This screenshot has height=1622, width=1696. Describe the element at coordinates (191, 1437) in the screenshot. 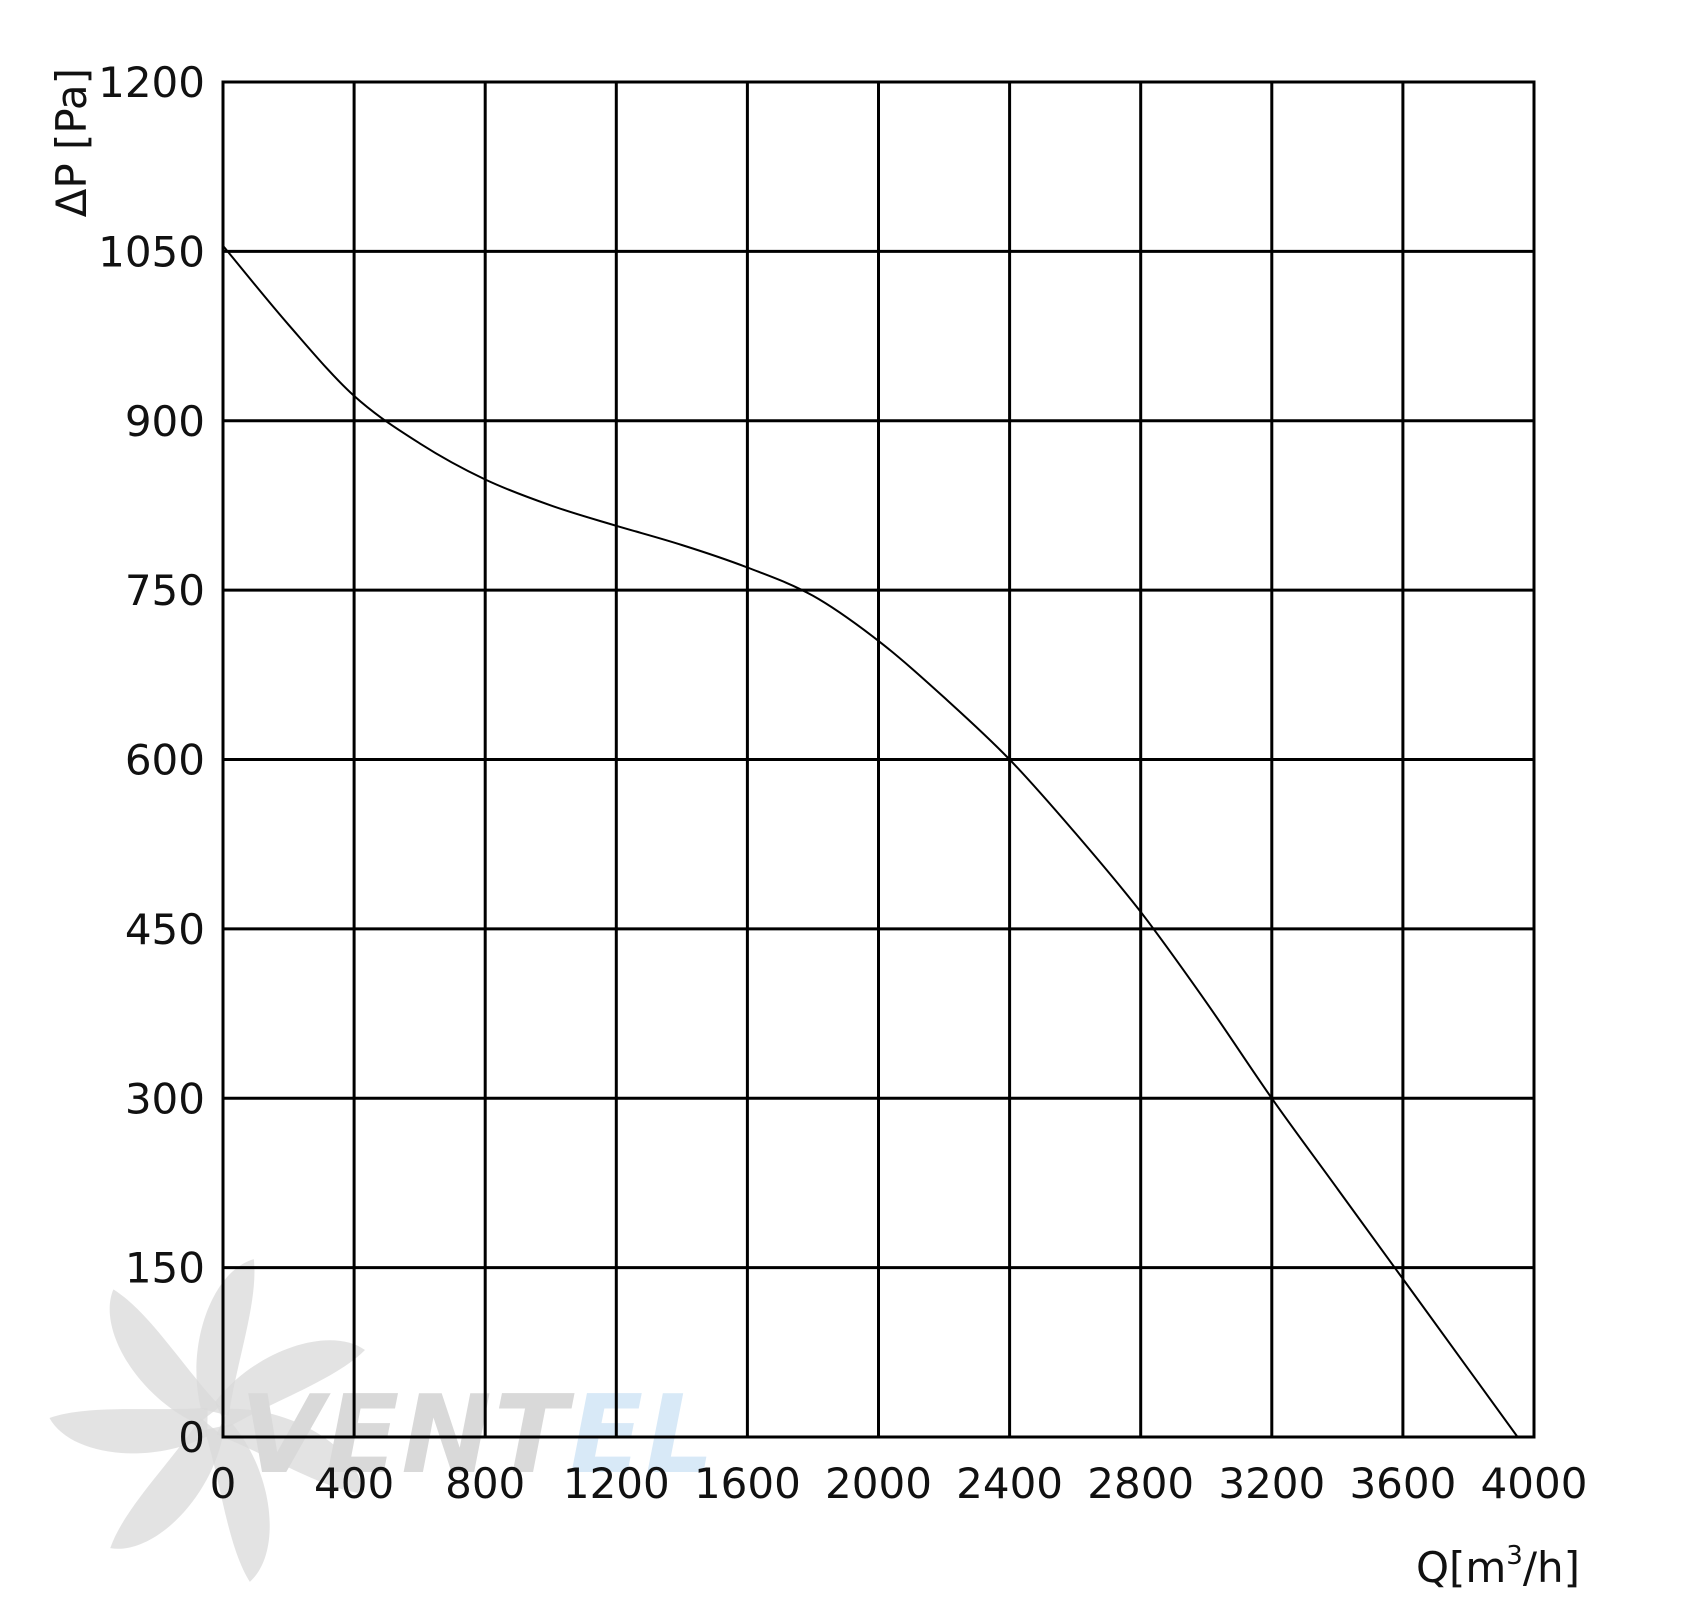

I see `y-tick-label: 0` at that location.